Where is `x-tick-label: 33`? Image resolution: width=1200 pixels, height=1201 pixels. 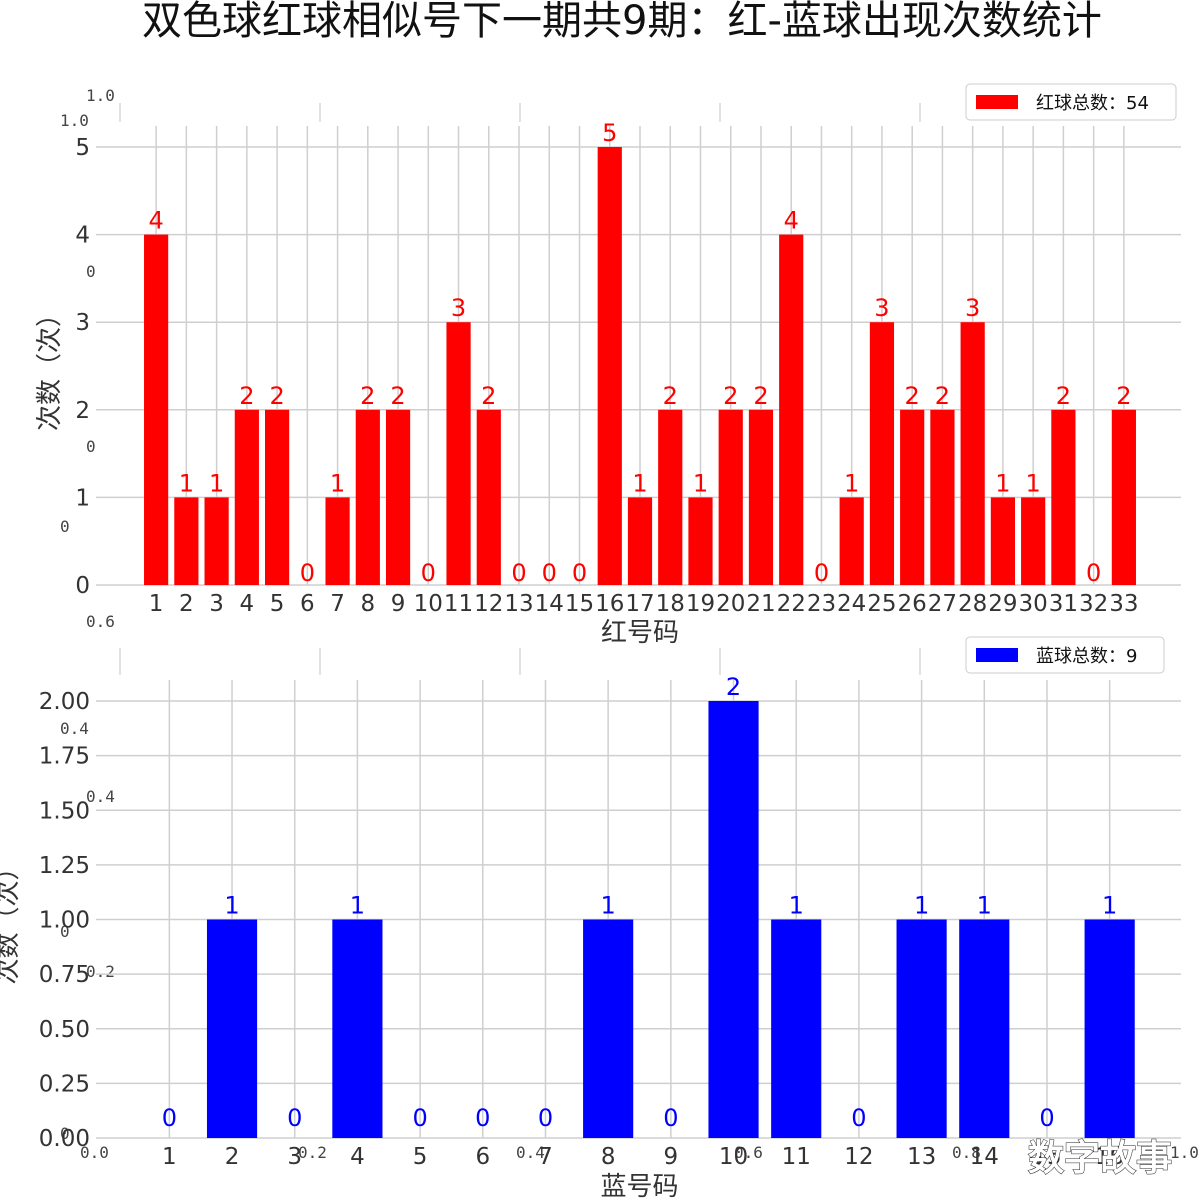 x-tick-label: 33 is located at coordinates (1123, 604).